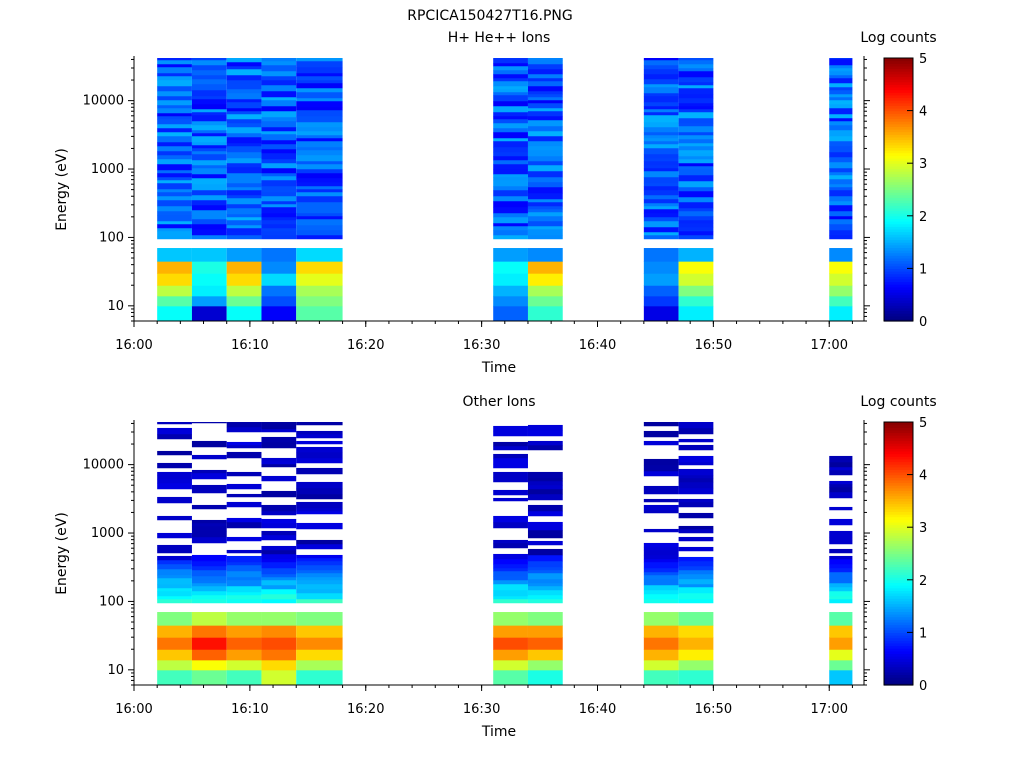 The image size is (1024, 768). What do you see at coordinates (923, 217) in the screenshot?
I see `colorbar-tick-label: 2` at bounding box center [923, 217].